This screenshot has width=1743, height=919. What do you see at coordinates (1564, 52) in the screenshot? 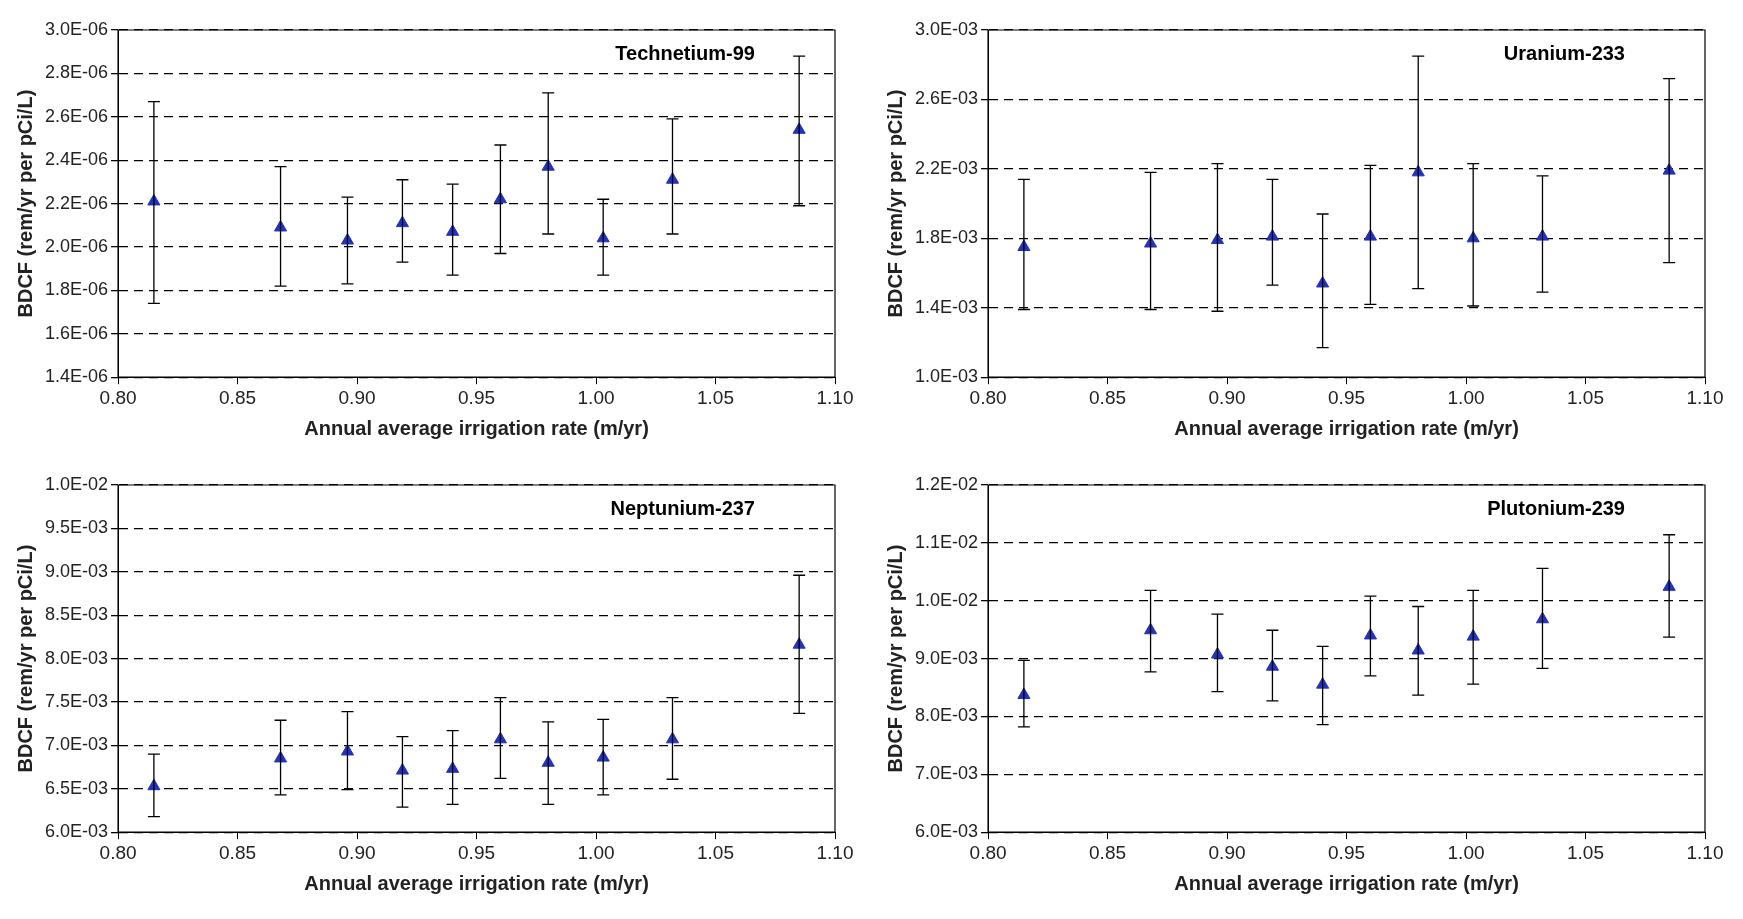
I see `text: Uranium-233` at bounding box center [1564, 52].